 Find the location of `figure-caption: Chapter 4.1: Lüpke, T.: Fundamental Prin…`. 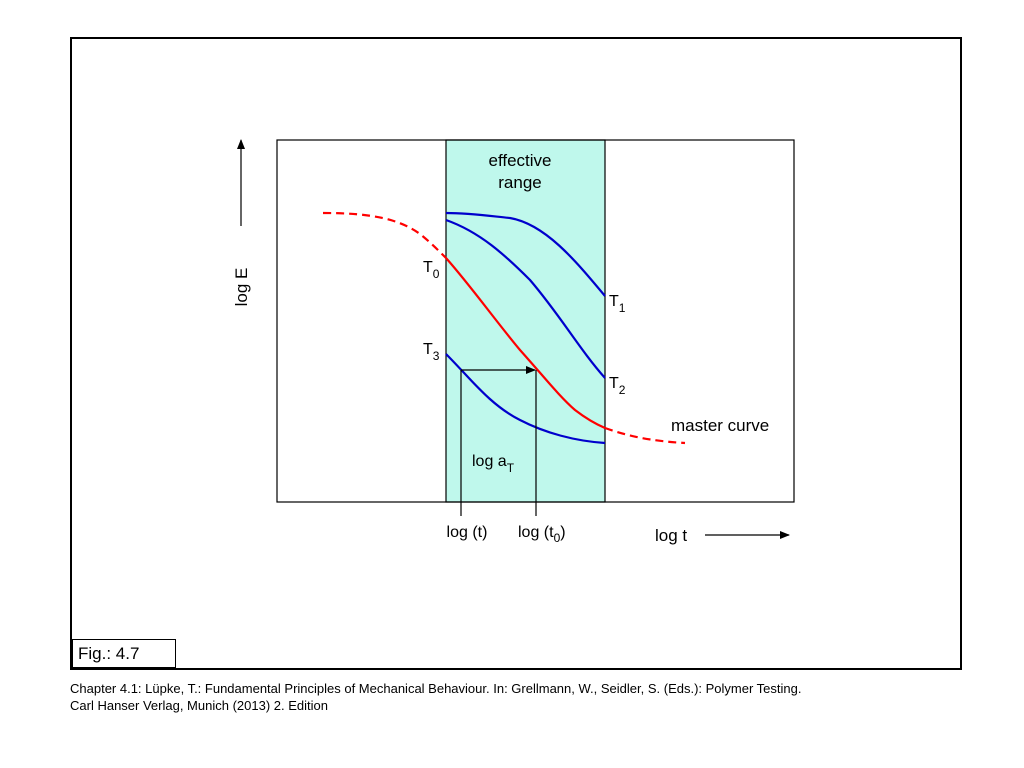

figure-caption: Chapter 4.1: Lüpke, T.: Fundamental Prin… is located at coordinates (540, 697).